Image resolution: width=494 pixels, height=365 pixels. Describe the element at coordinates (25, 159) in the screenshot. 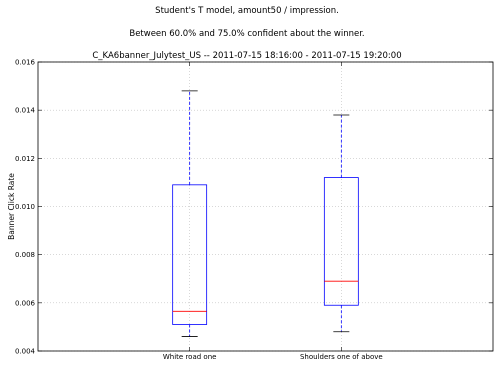

I see `y-tick-label: 0.012` at that location.